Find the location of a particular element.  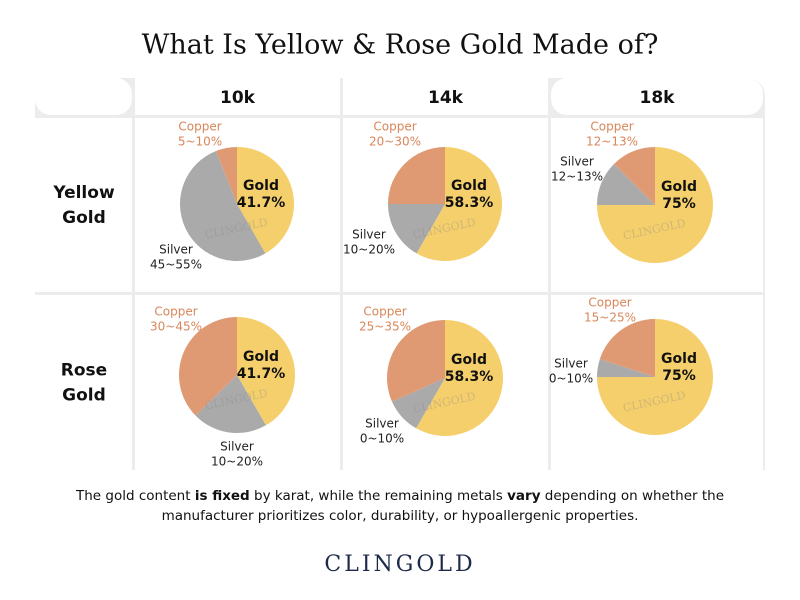

text-bold: is fixed is located at coordinates (222, 496).